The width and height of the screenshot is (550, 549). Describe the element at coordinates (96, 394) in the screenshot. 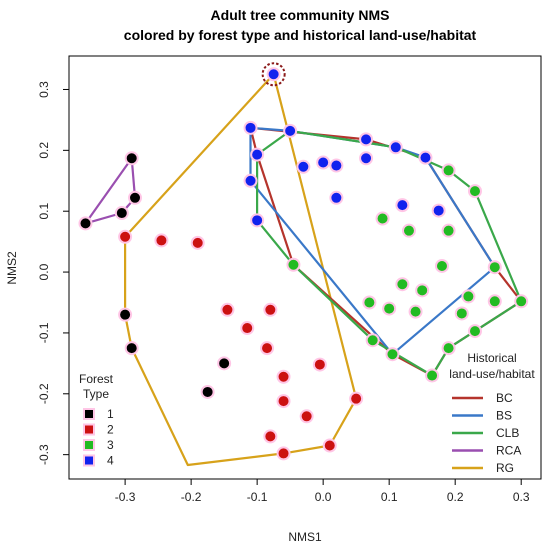

I see `forest-legend-title-line2: Type` at that location.